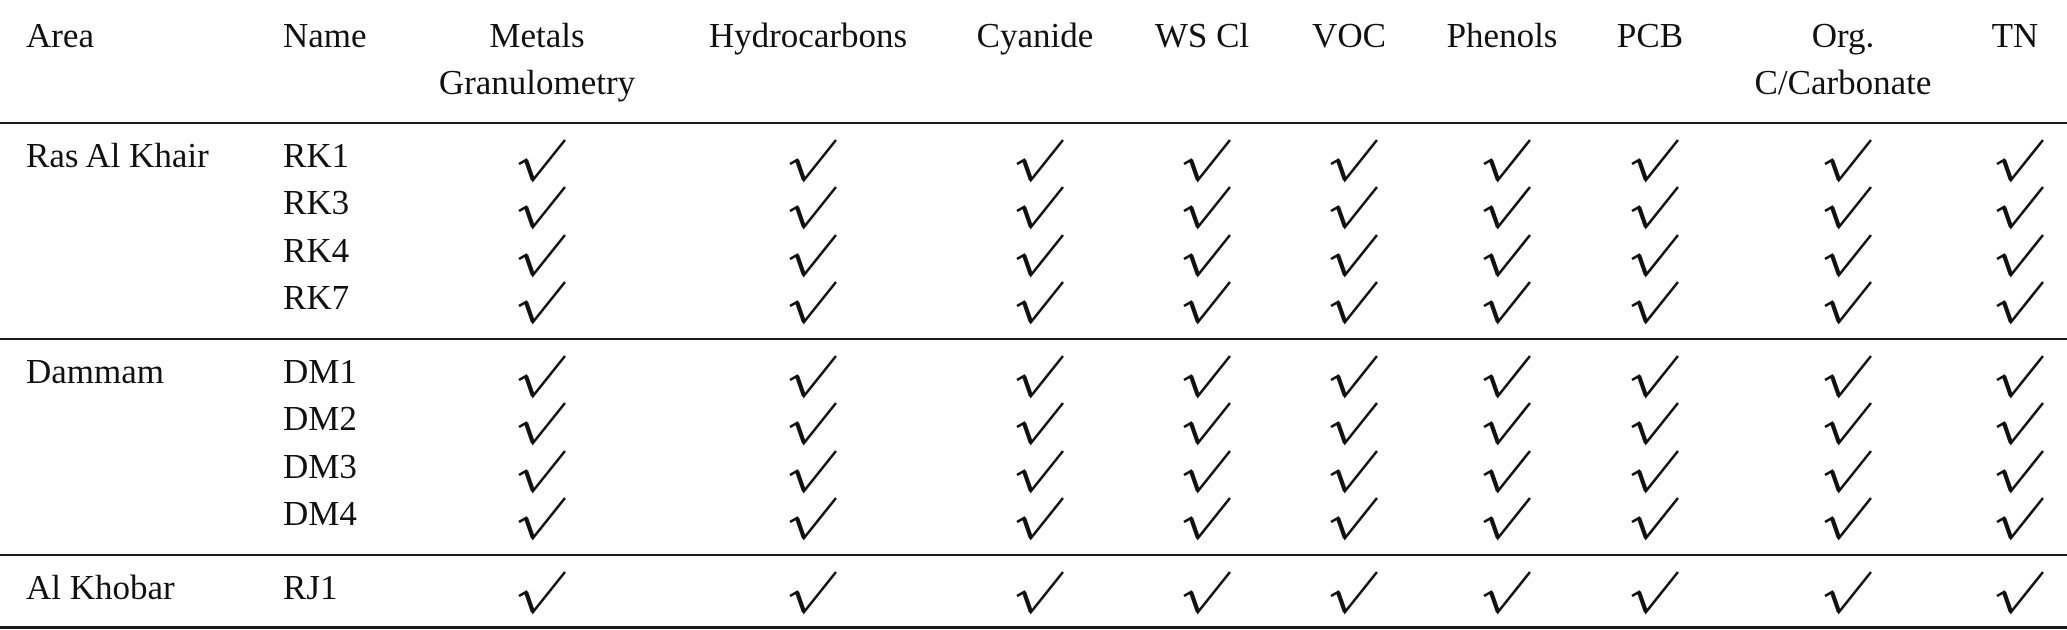 This screenshot has height=630, width=2067. Describe the element at coordinates (320, 513) in the screenshot. I see `sample-name: DM4` at that location.